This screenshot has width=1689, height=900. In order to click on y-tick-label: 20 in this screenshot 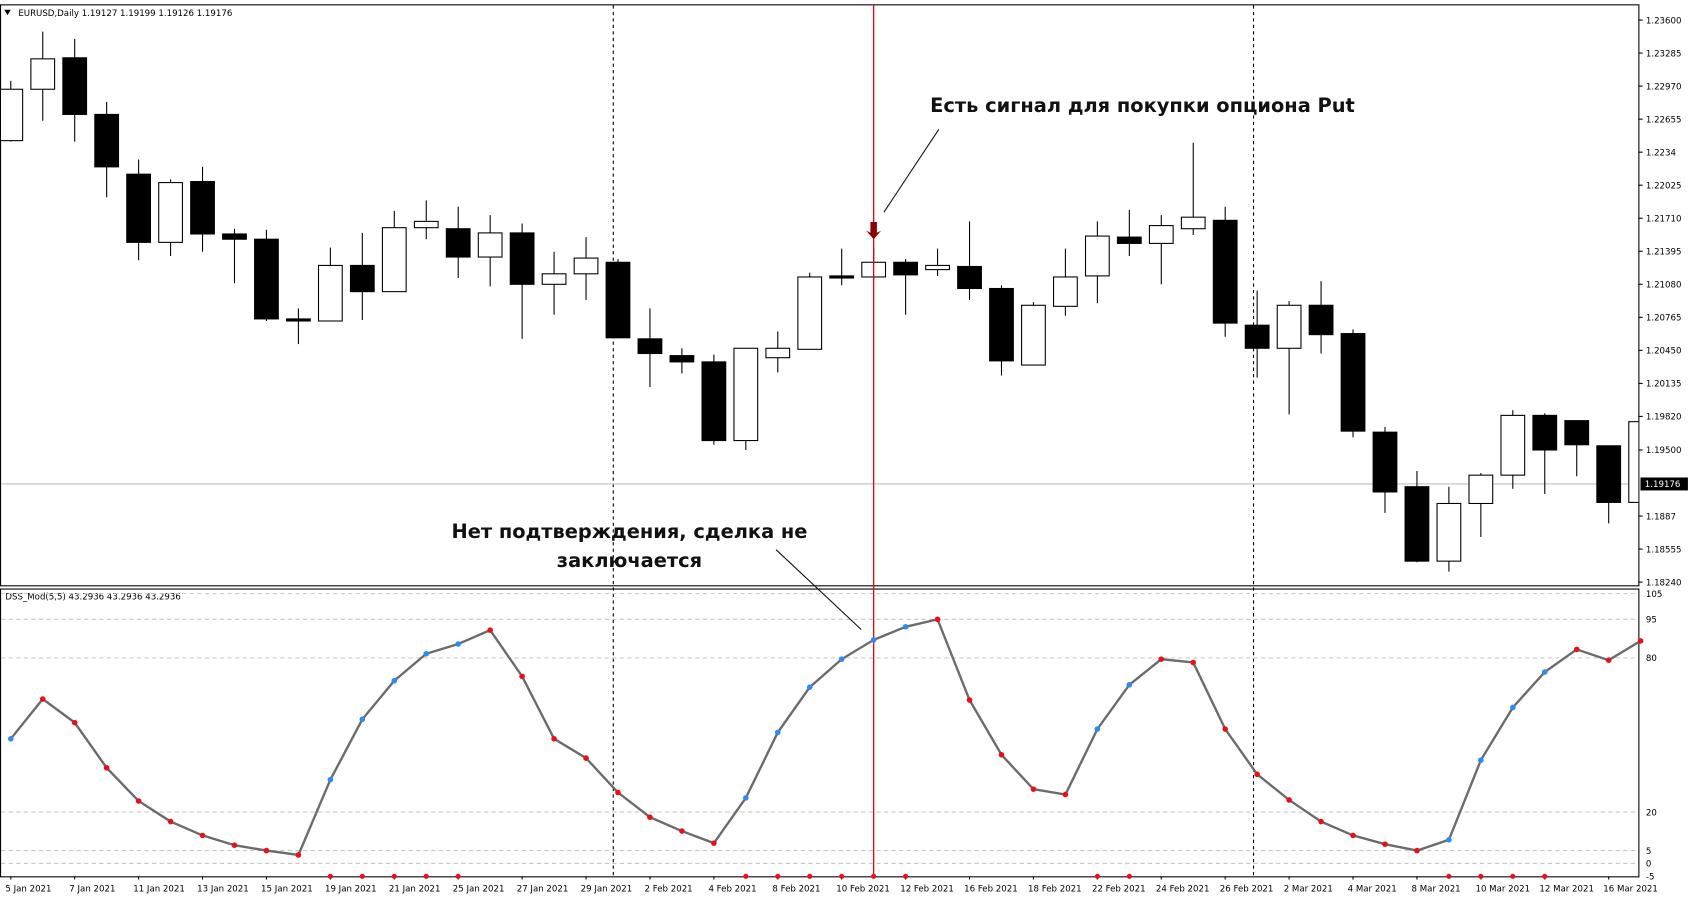, I will do `click(1651, 813)`.